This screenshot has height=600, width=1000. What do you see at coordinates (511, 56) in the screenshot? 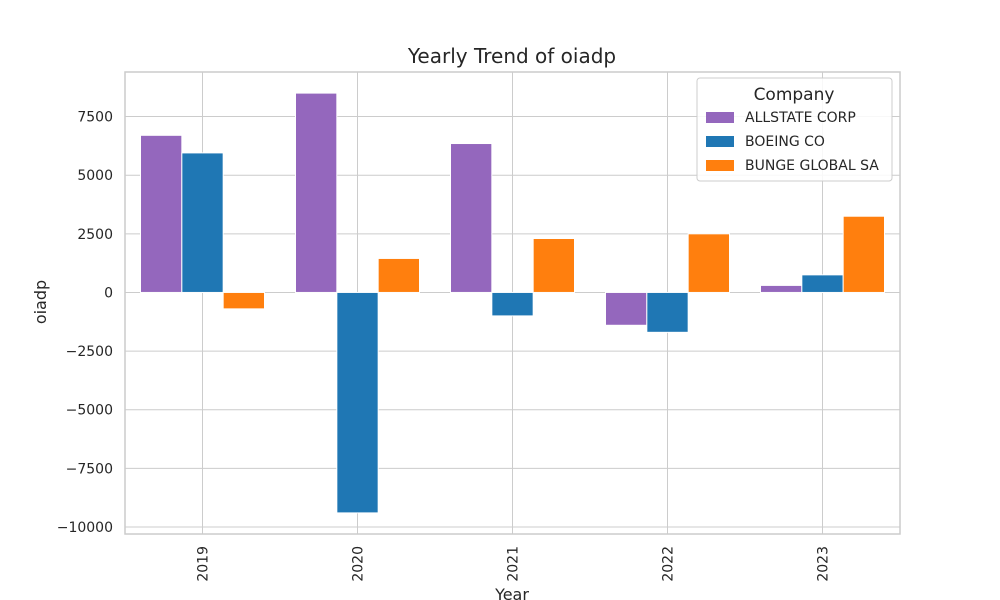
I see `chart-title: Yearly Trend of oiadp` at bounding box center [511, 56].